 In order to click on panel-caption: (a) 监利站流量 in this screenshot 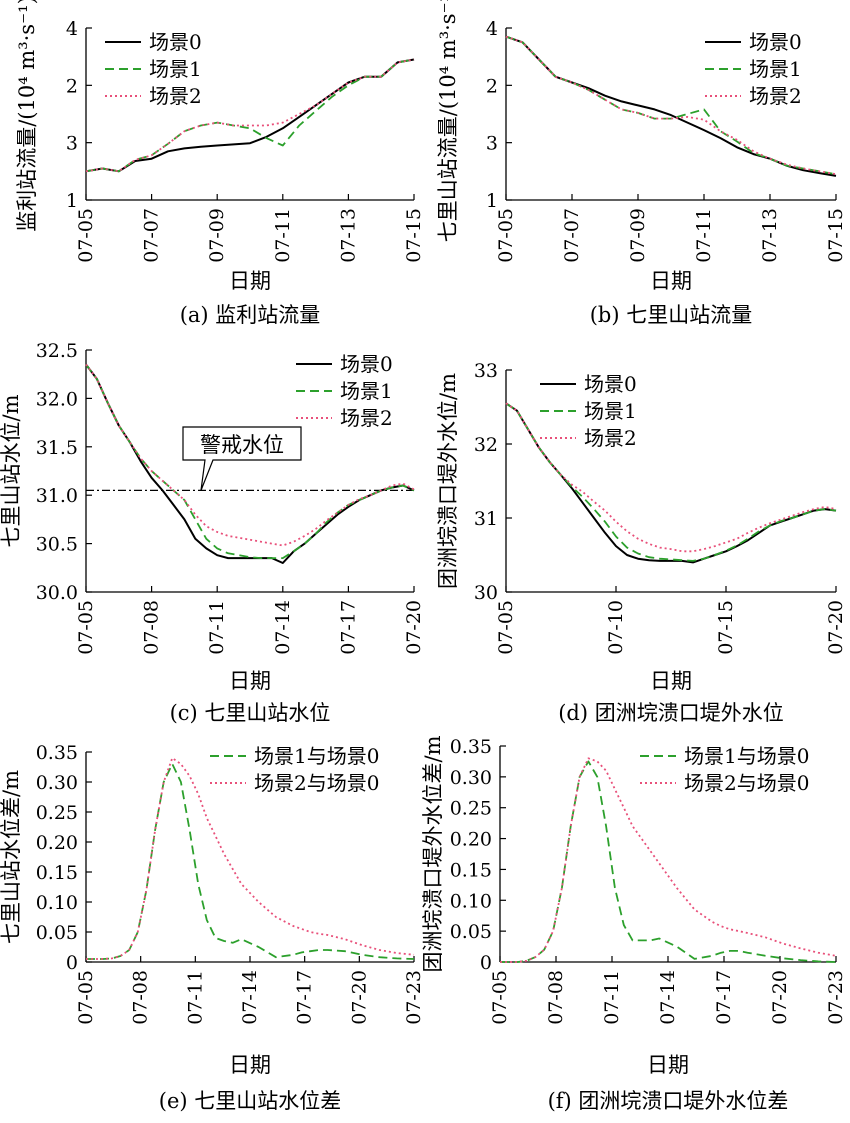, I will do `click(250, 315)`.